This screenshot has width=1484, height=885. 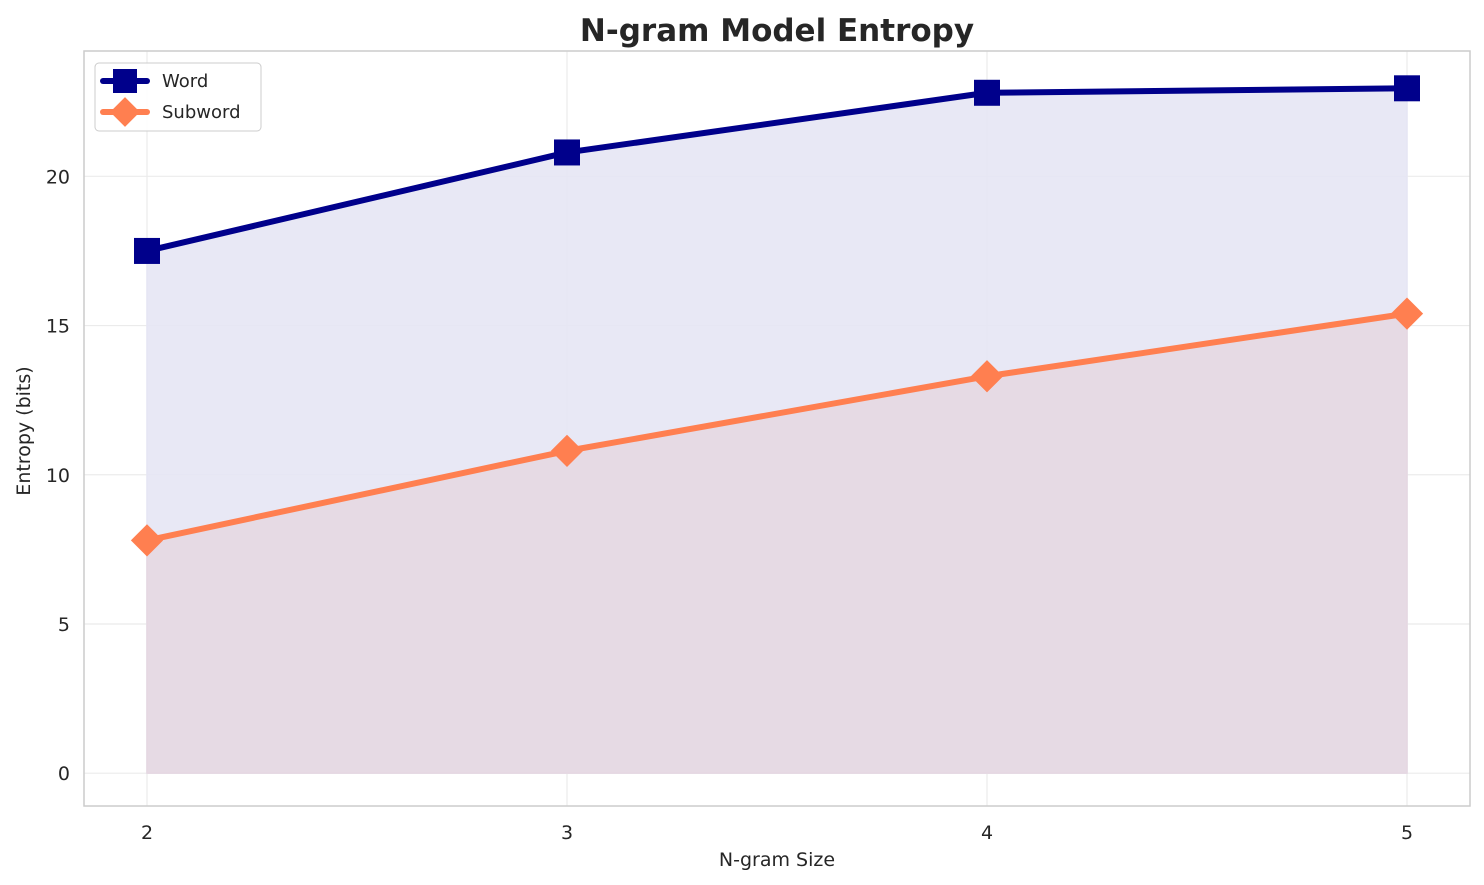 I want to click on legend-label-subword: Subword, so click(x=201, y=112).